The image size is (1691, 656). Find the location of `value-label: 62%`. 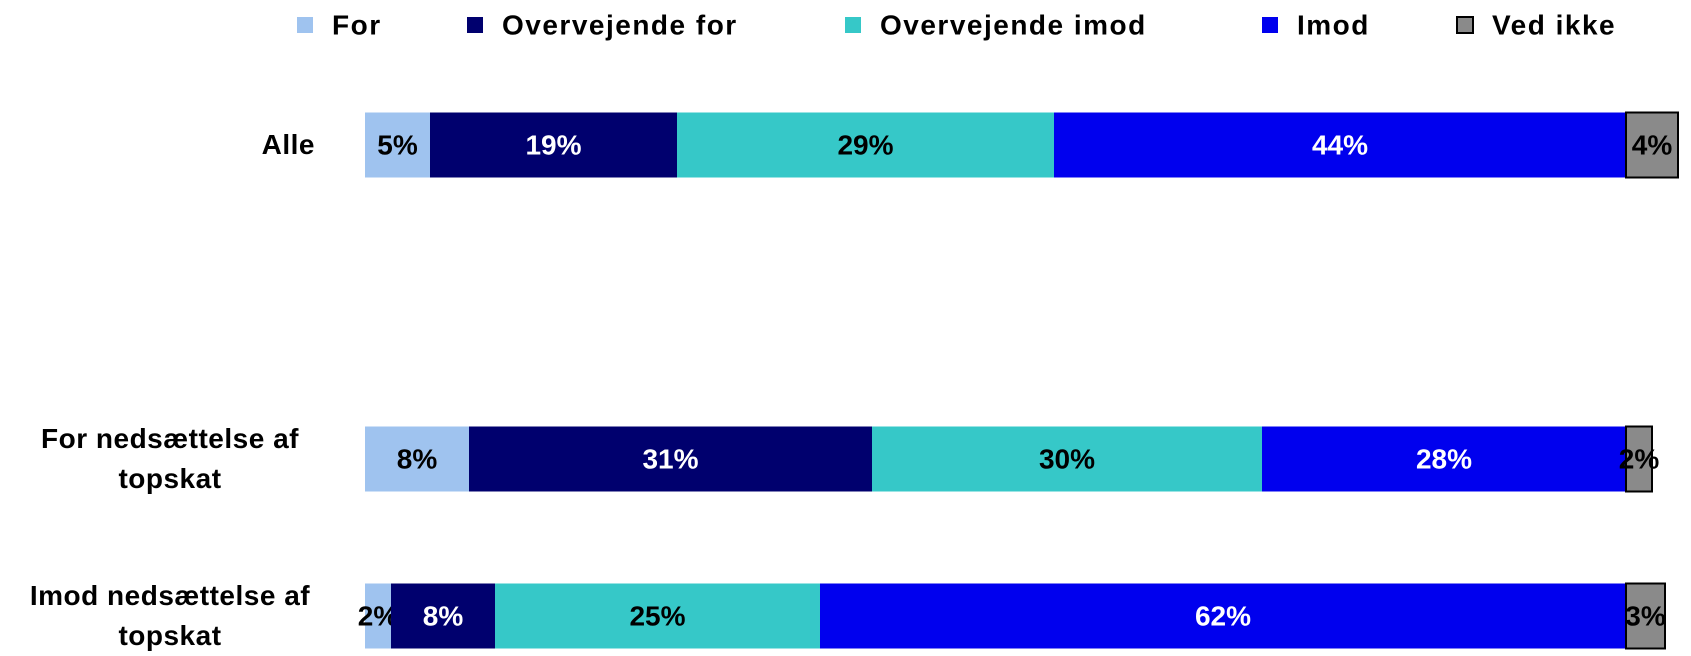

value-label: 62% is located at coordinates (1223, 616).